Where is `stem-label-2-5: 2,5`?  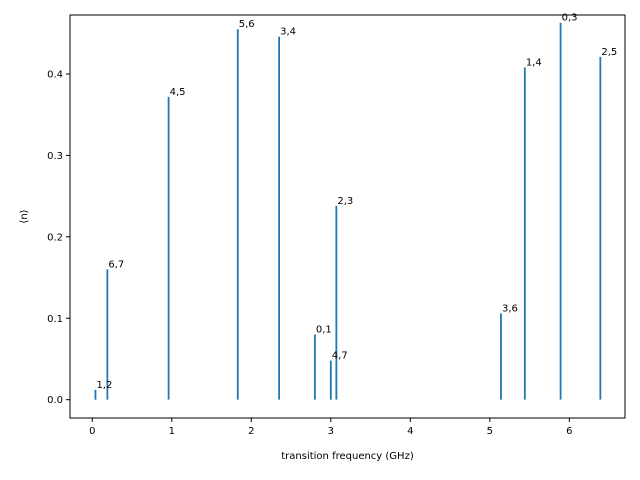
stem-label-2-5: 2,5 is located at coordinates (609, 52).